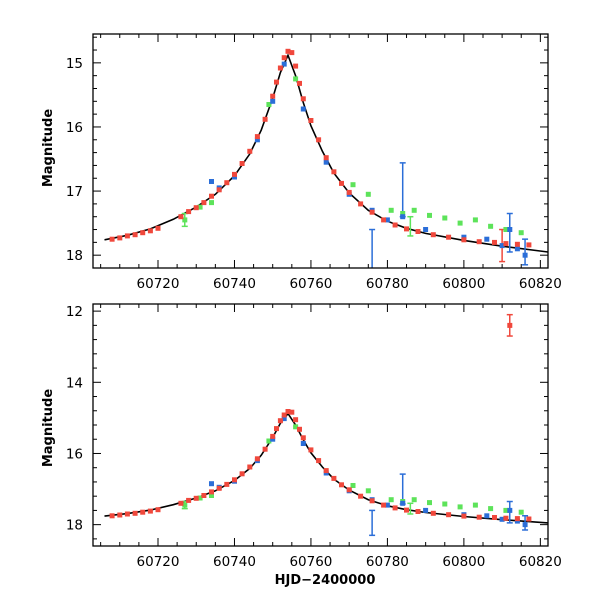 The width and height of the screenshot is (600, 600). Describe the element at coordinates (158, 284) in the screenshot. I see `x-tick-label: 60720` at that location.